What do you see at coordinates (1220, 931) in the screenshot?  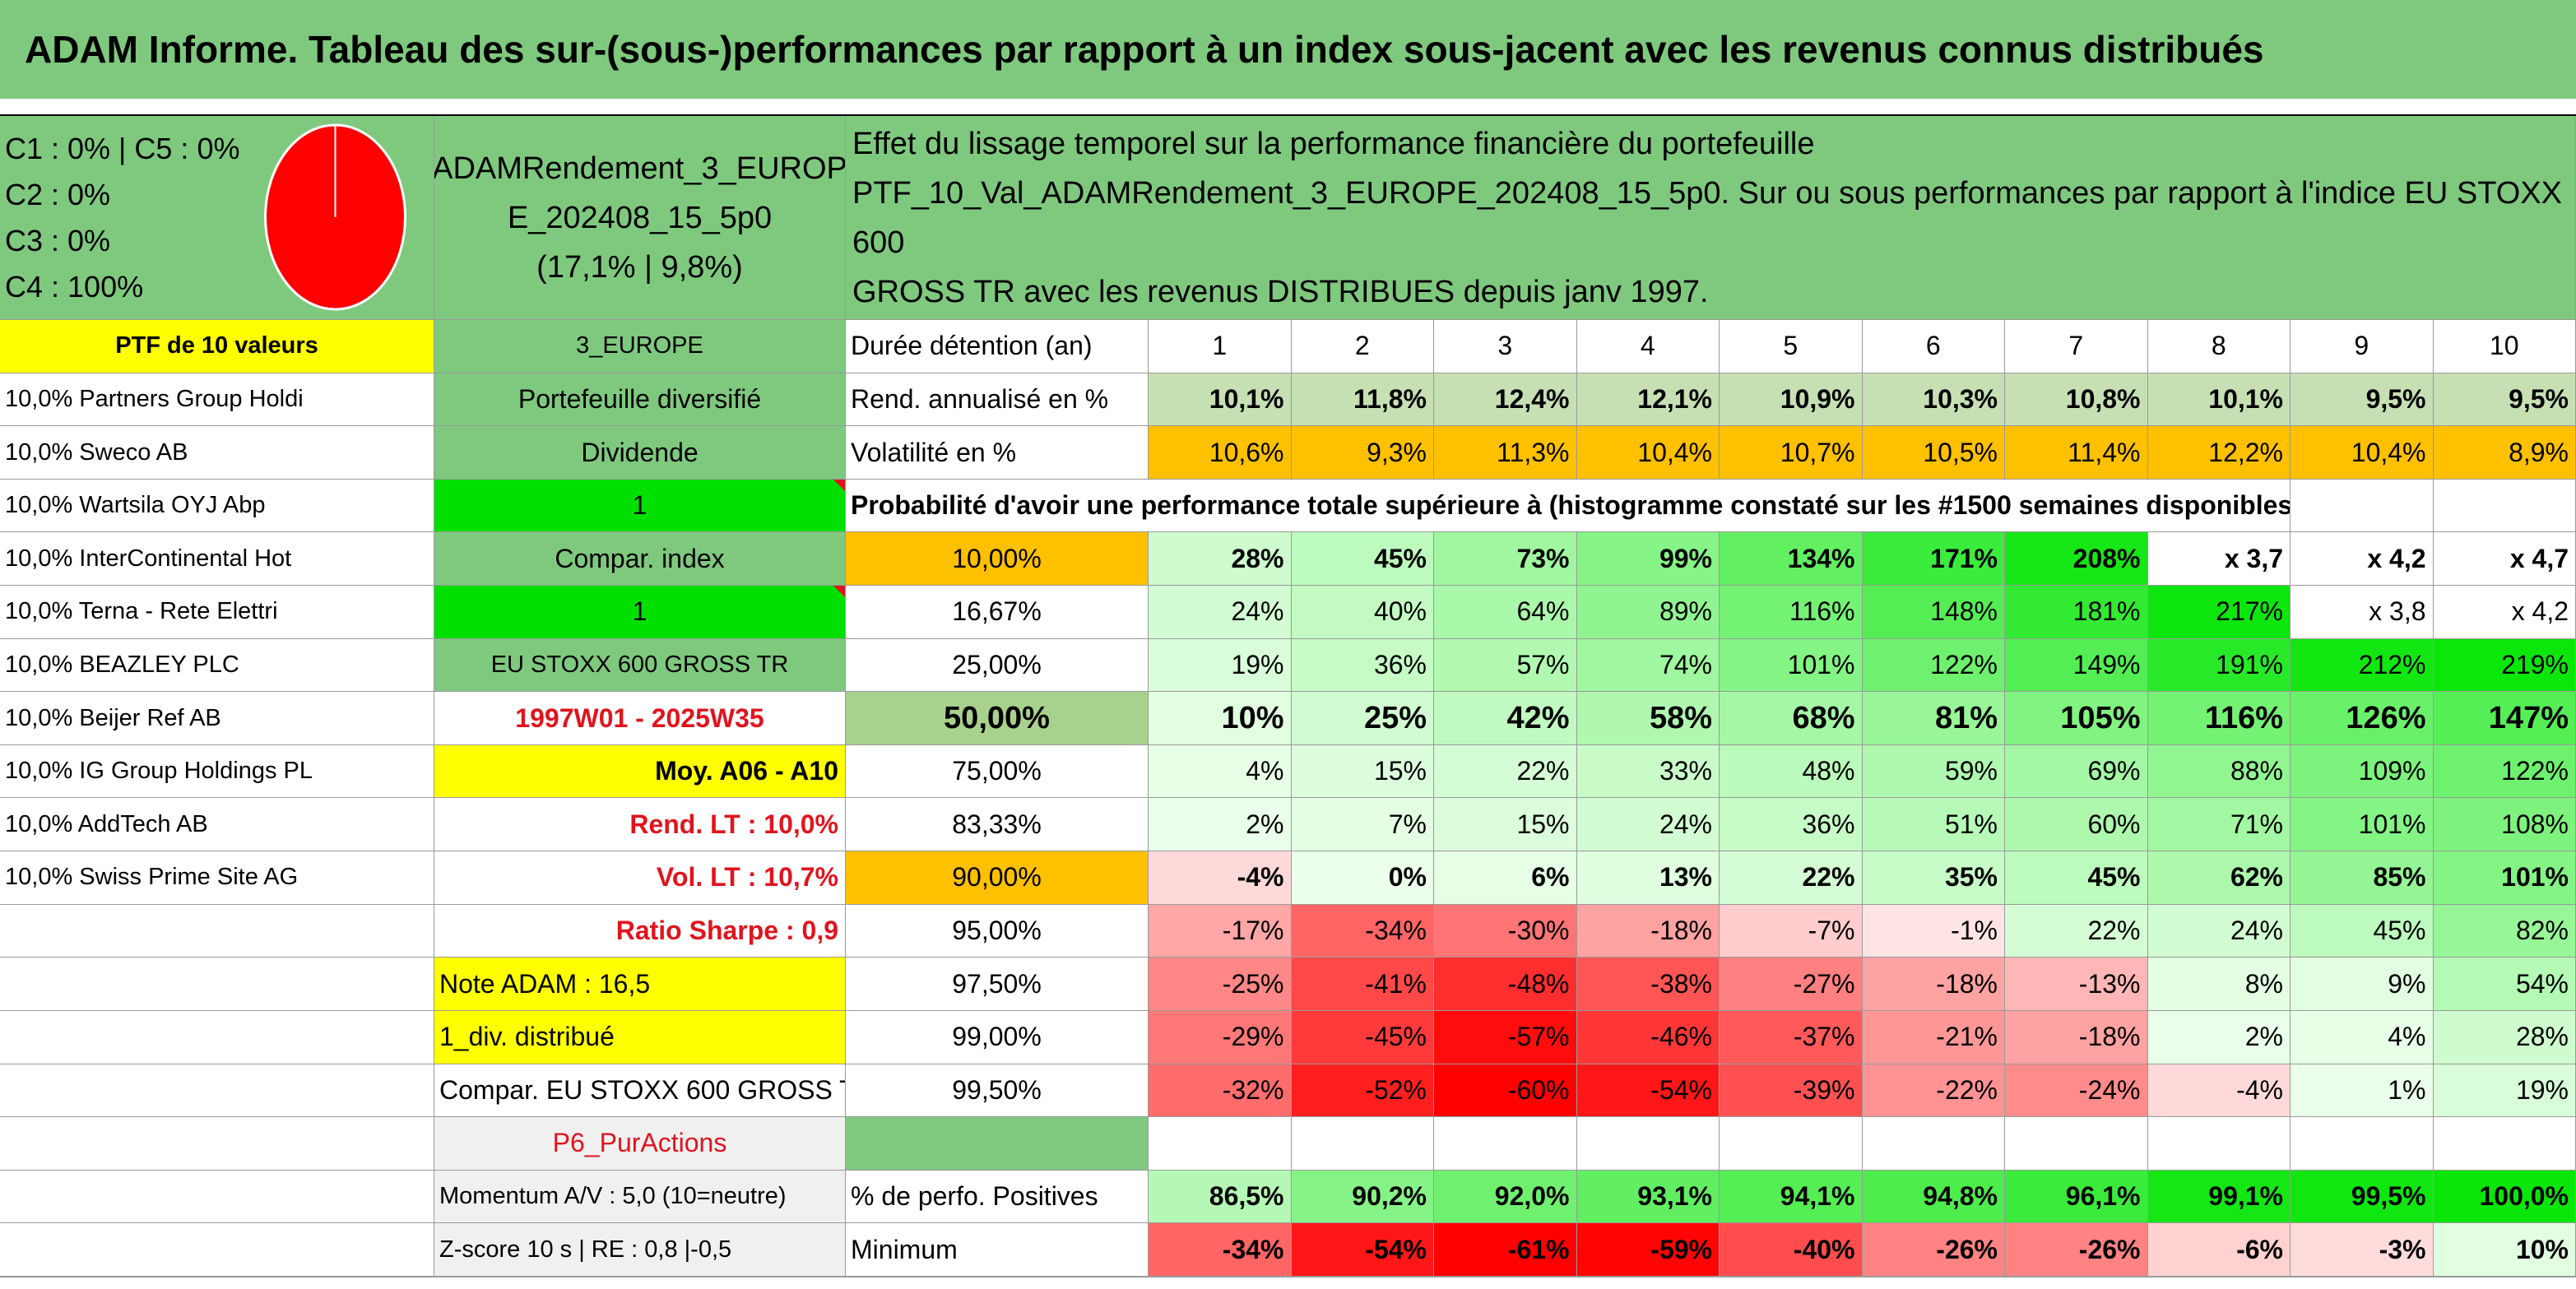 I see `probability-value: -17%` at bounding box center [1220, 931].